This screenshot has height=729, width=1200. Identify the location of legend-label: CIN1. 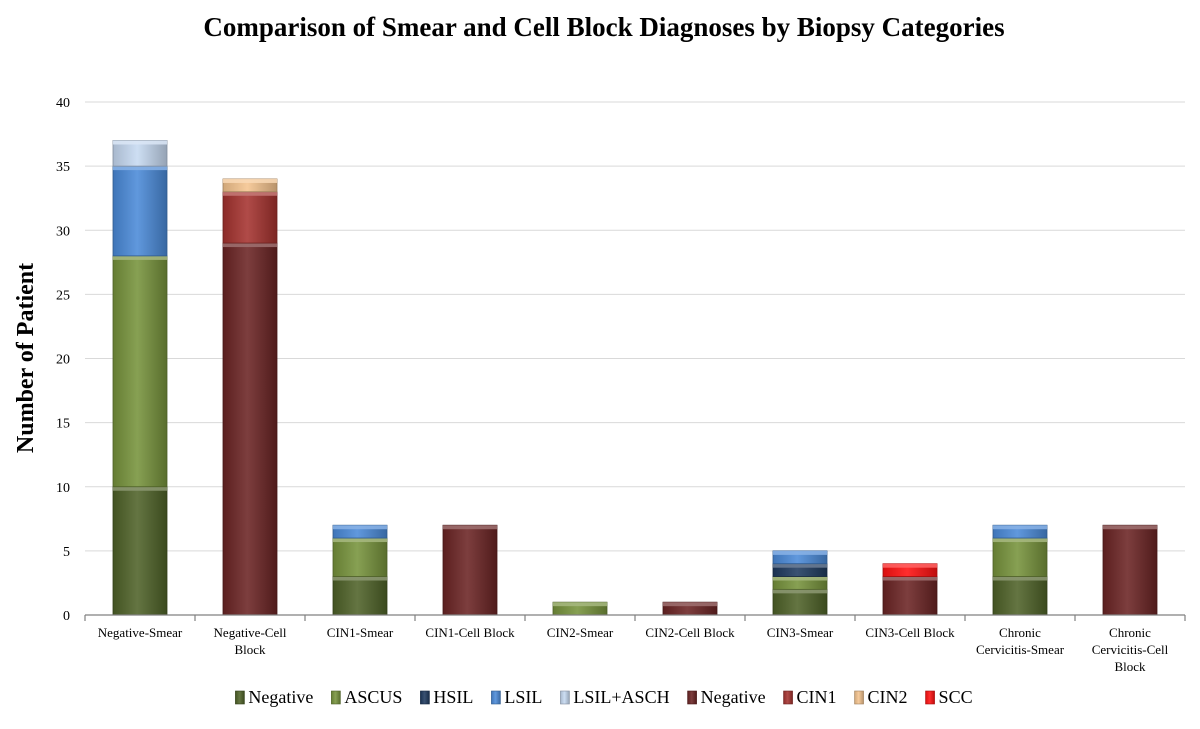
(817, 697).